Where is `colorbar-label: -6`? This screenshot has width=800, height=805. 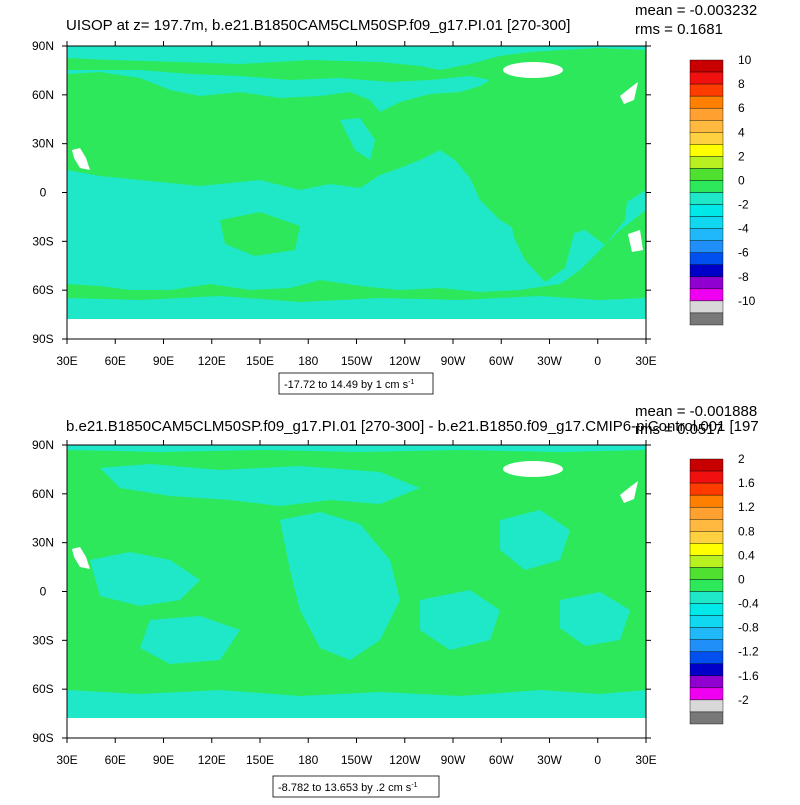 colorbar-label: -6 is located at coordinates (743, 253).